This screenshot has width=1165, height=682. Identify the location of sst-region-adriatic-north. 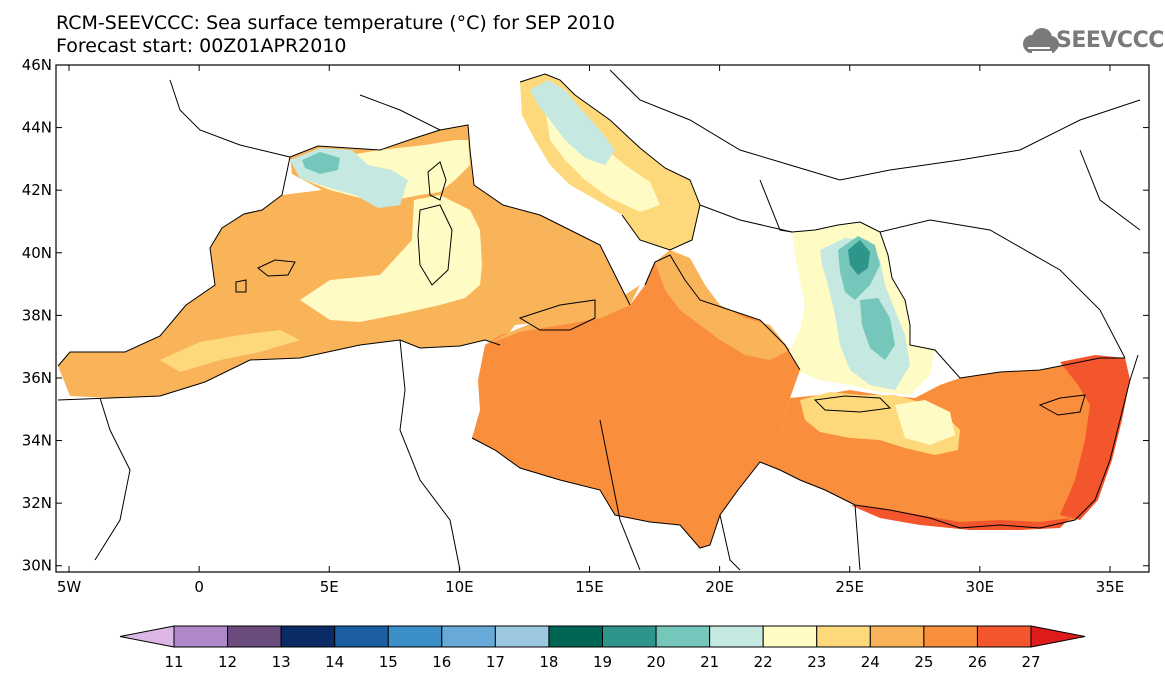
(572, 122).